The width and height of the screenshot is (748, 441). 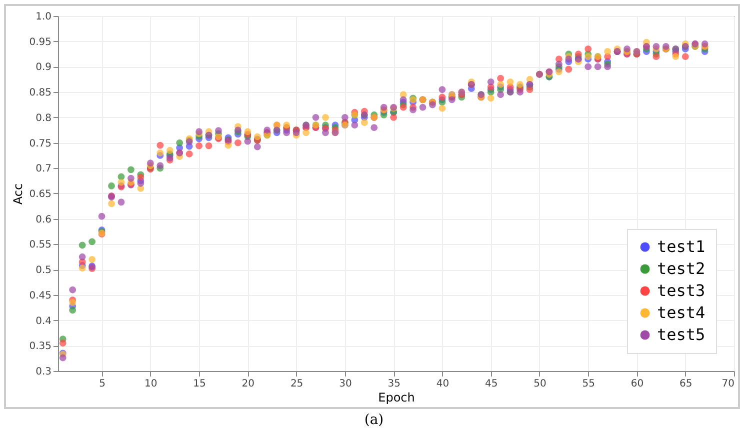 What do you see at coordinates (443, 384) in the screenshot?
I see `x-tick-label: 40` at bounding box center [443, 384].